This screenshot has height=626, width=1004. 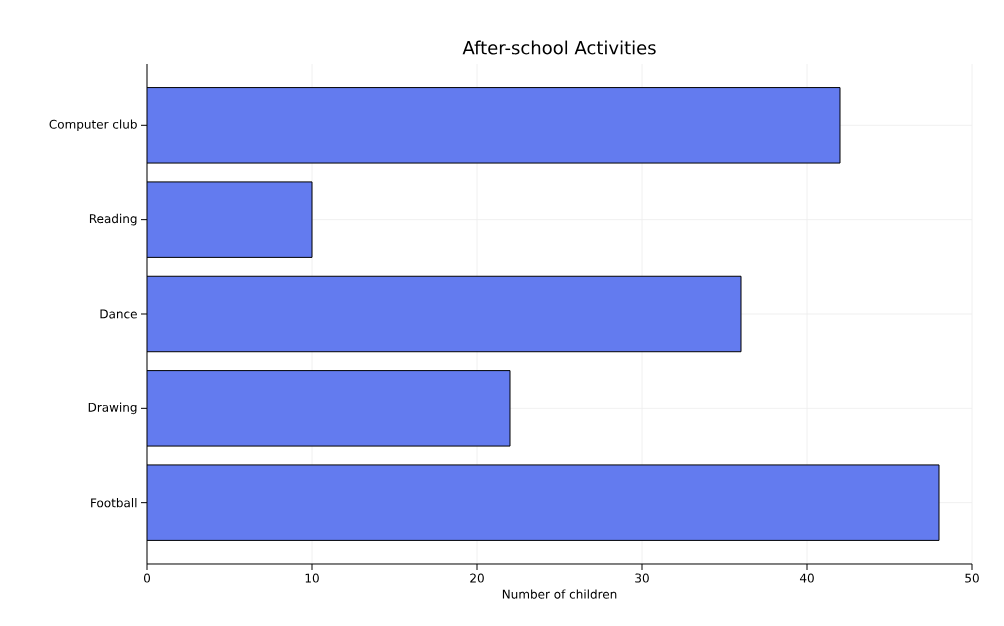 What do you see at coordinates (147, 578) in the screenshot?
I see `x-tick-label: 0` at bounding box center [147, 578].